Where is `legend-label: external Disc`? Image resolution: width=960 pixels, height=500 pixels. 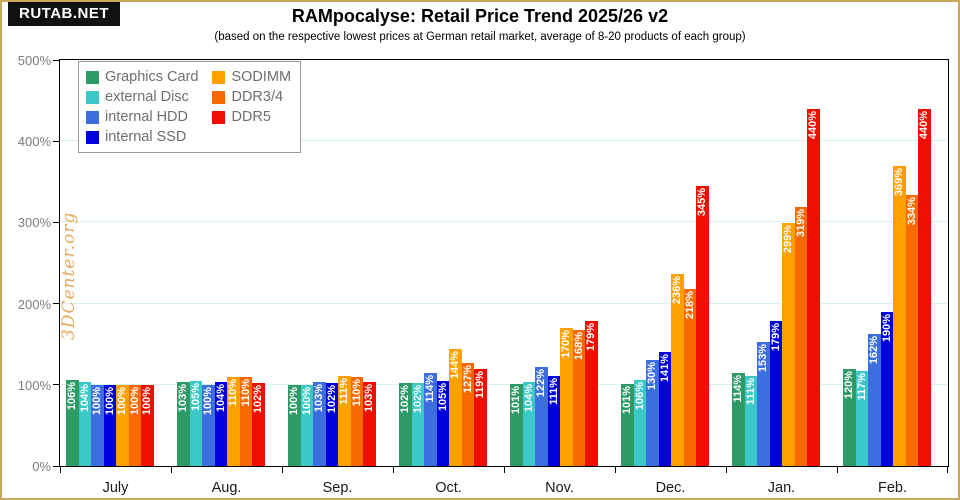 legend-label: external Disc is located at coordinates (147, 97).